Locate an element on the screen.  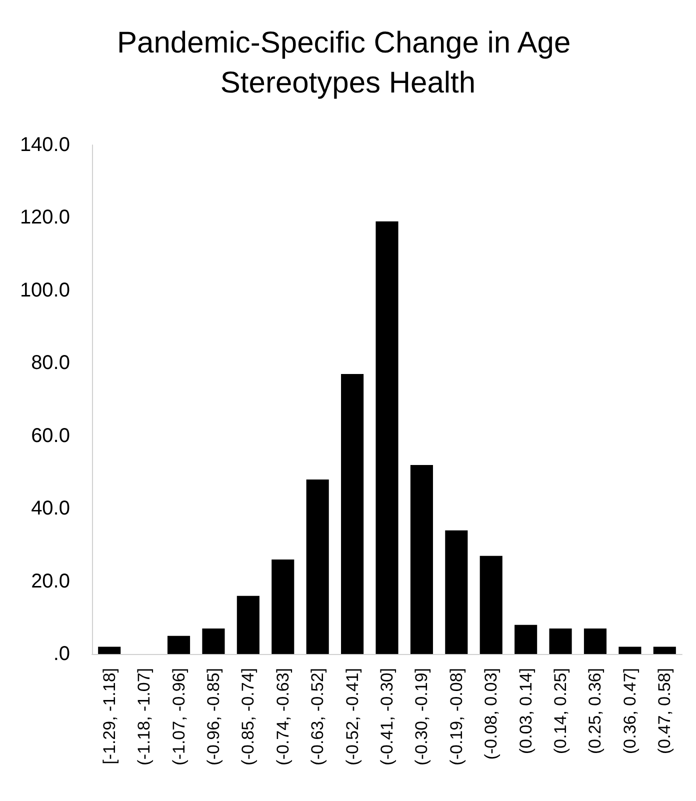
y-tick-label: 100.0 is located at coordinates (45, 290).